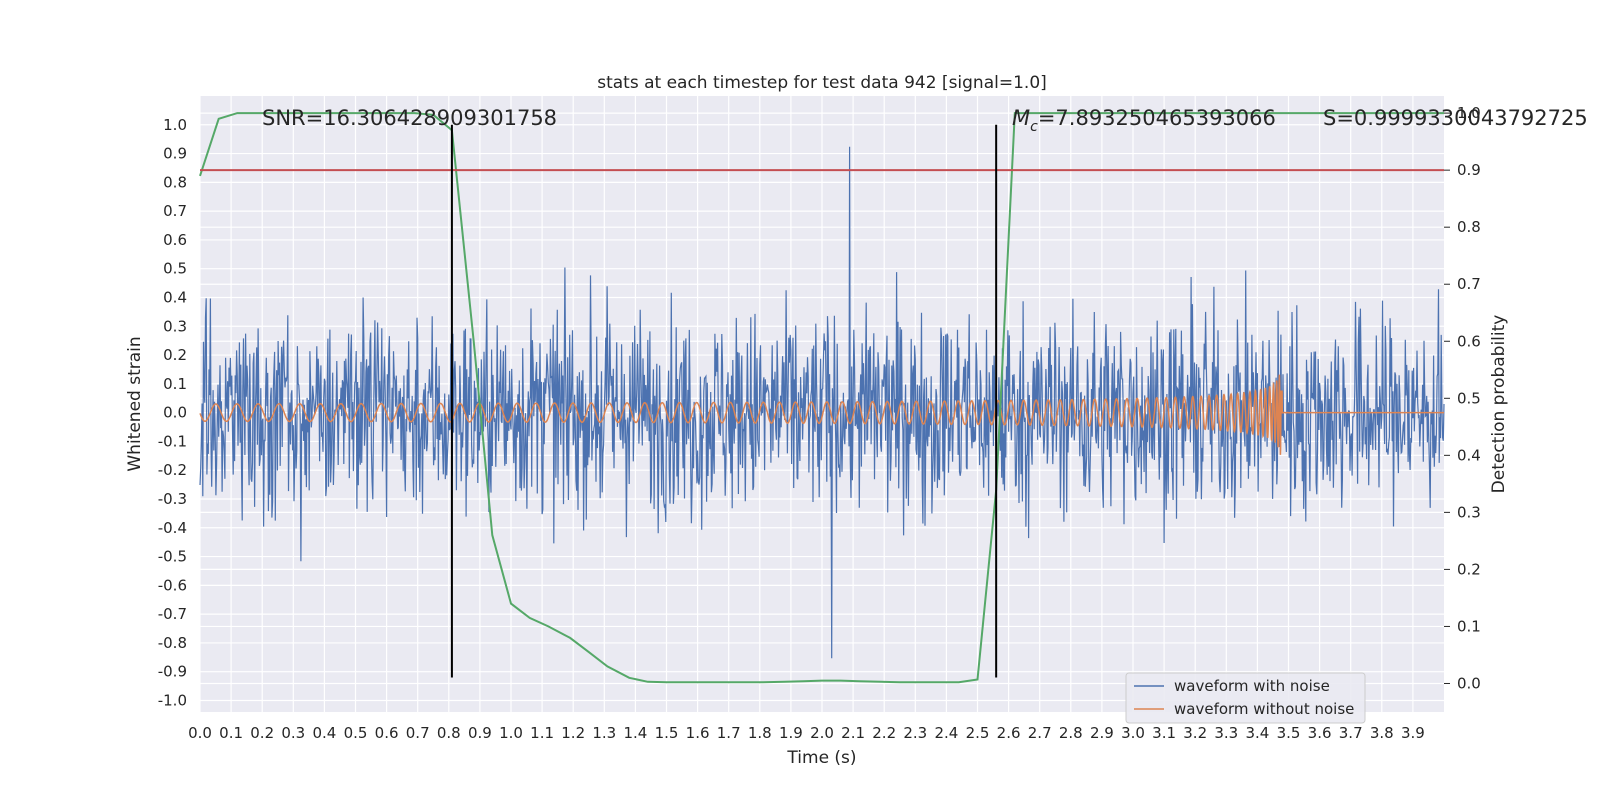  What do you see at coordinates (1469, 170) in the screenshot?
I see `right-y-tick-label: 0.9` at bounding box center [1469, 170].